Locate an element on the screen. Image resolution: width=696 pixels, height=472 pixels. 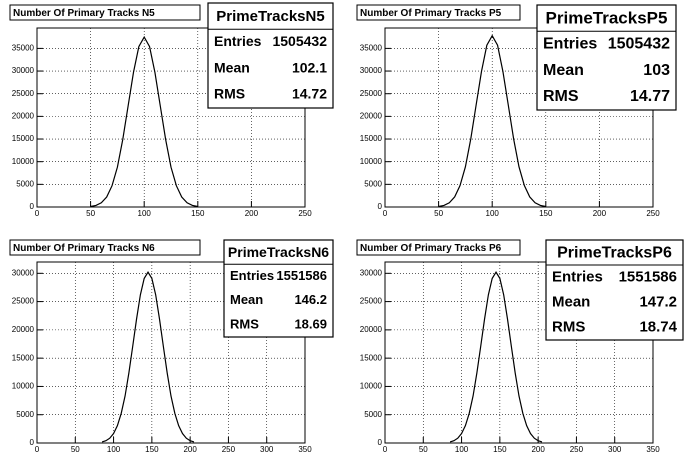
stats-value: 18.69 is located at coordinates (310, 323).